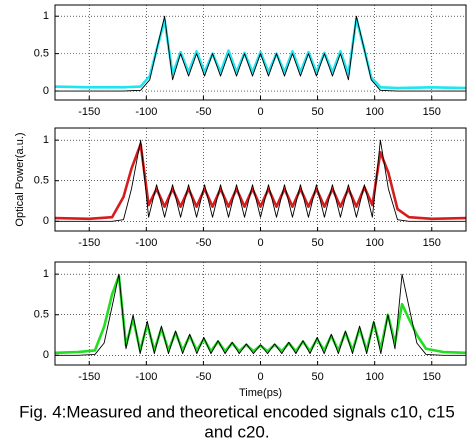 The image size is (474, 442). I want to click on x-axis-label: Time(ps), so click(260, 393).